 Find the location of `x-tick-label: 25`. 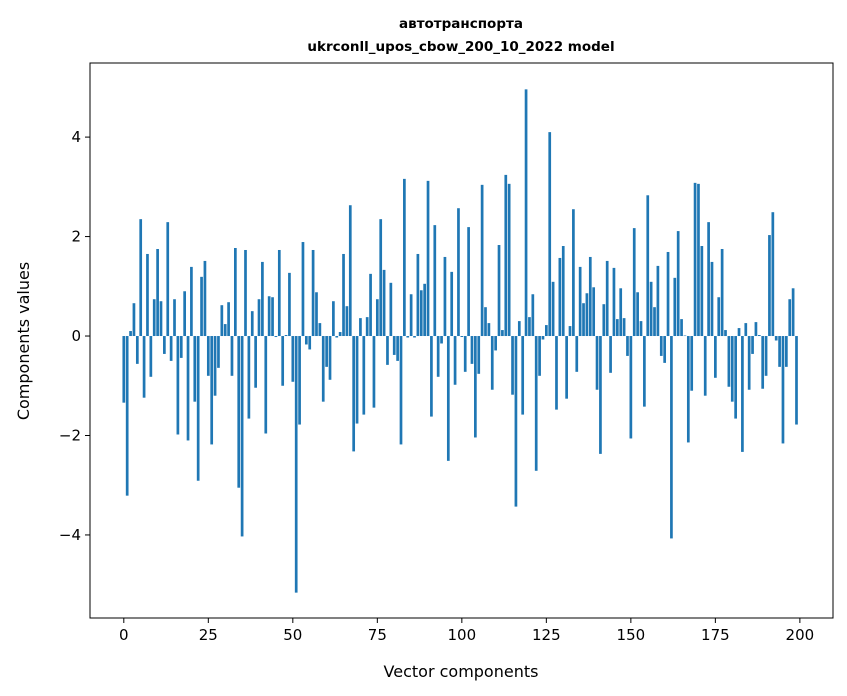

x-tick-label: 25 is located at coordinates (208, 635).